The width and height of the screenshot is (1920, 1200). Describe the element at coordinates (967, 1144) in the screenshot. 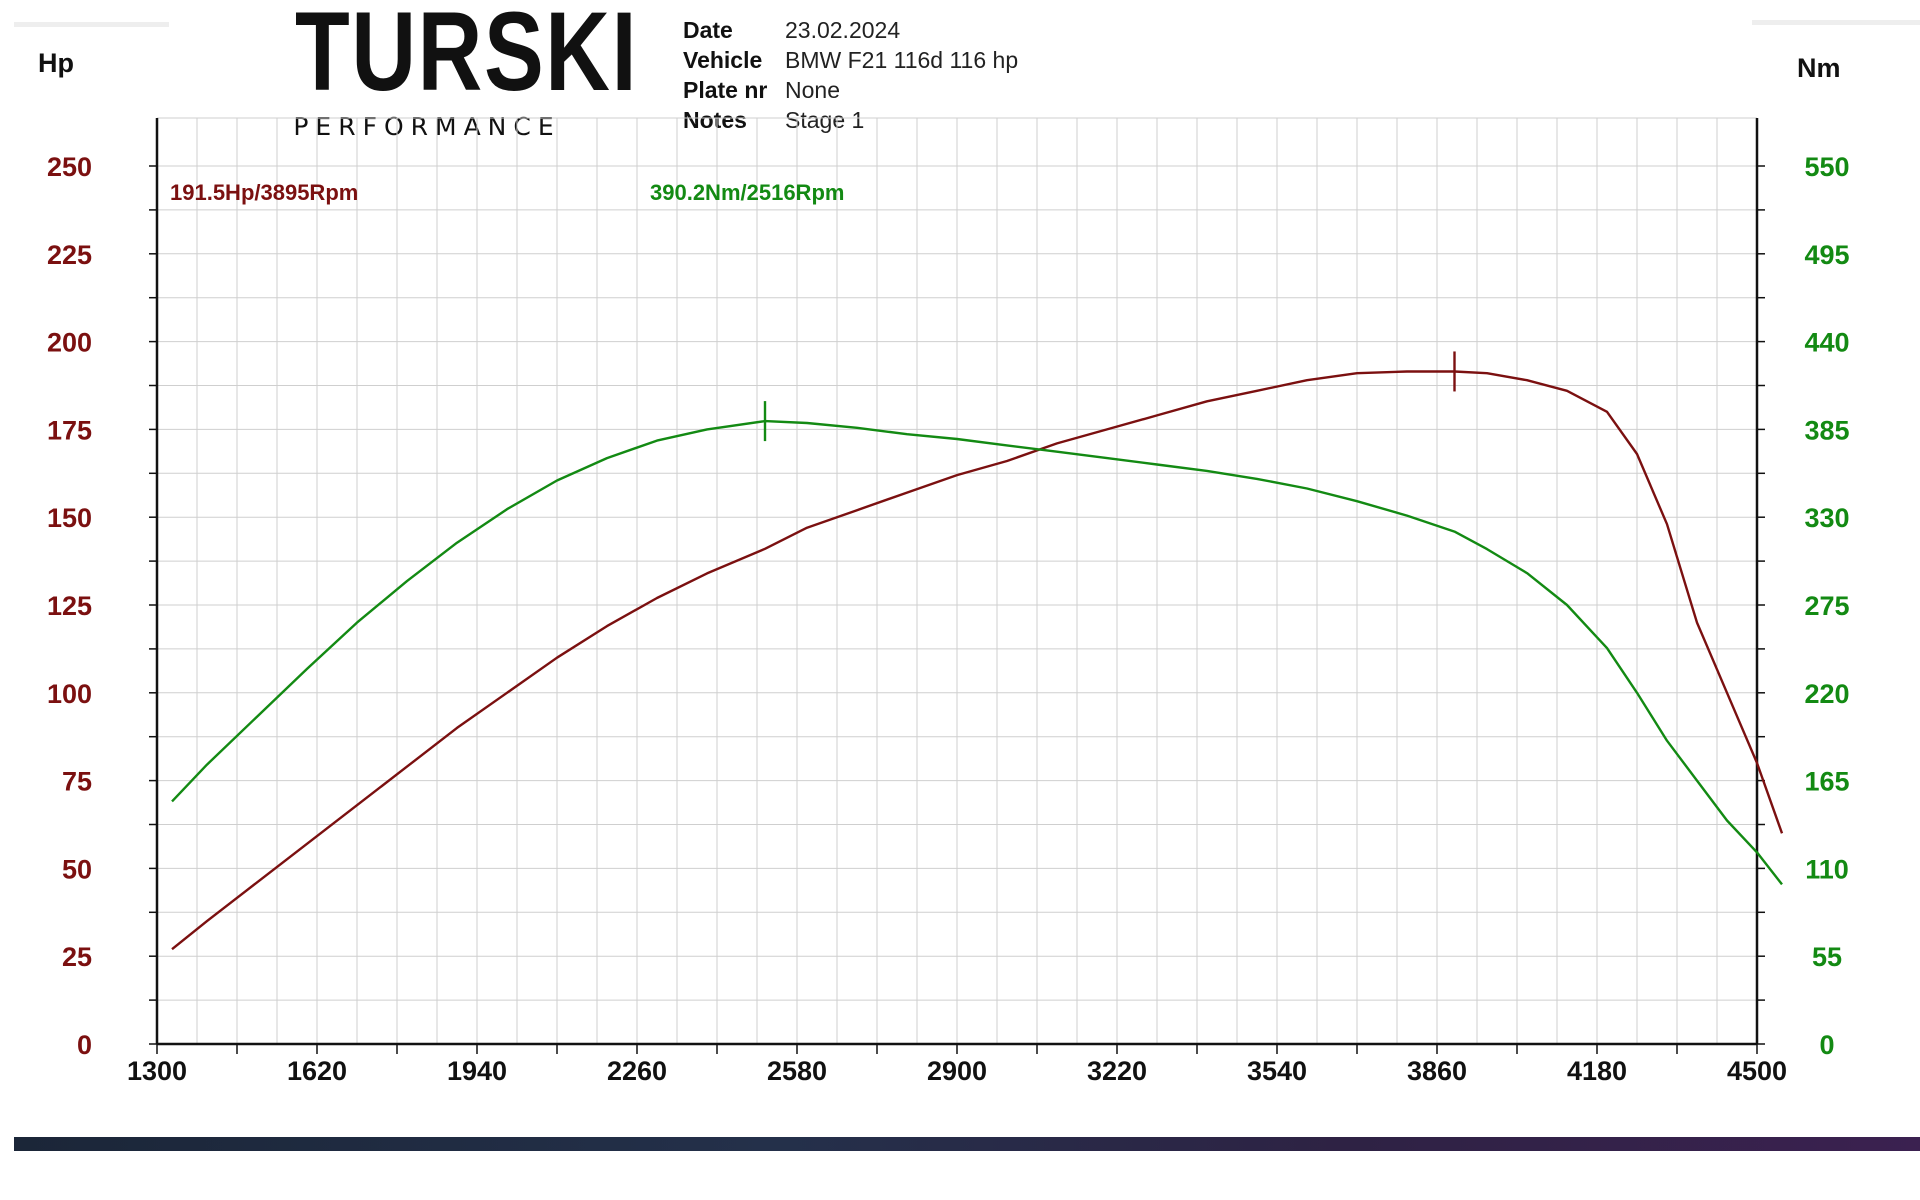

I see `window-bottom-bar` at that location.